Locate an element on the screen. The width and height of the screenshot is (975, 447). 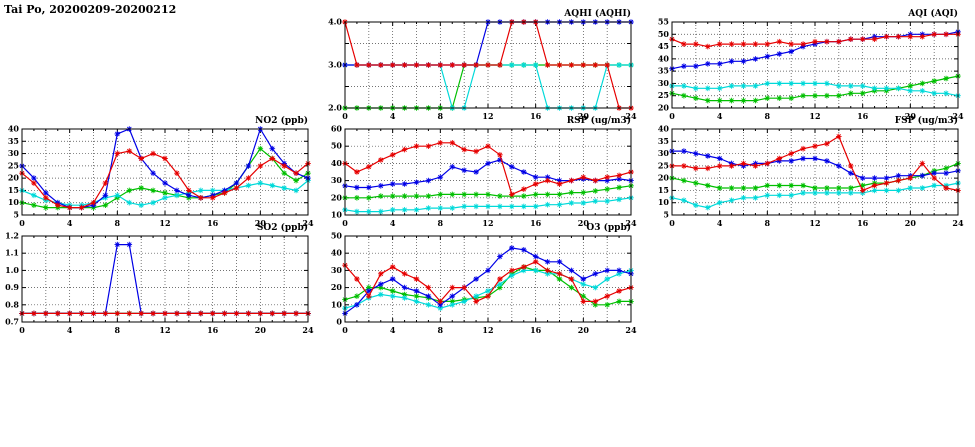
chart-title-o3: O3 (ppb) is located at coordinates (608, 228).